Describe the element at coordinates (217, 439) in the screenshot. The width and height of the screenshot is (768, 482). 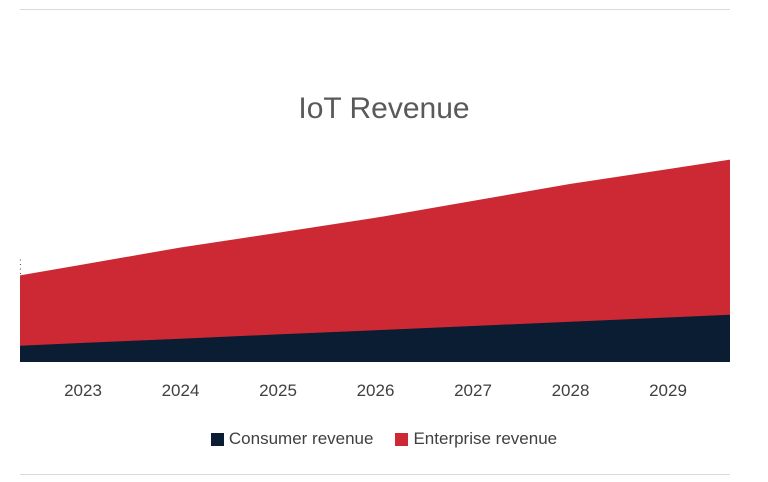
I see `legend-swatch-consumer` at that location.